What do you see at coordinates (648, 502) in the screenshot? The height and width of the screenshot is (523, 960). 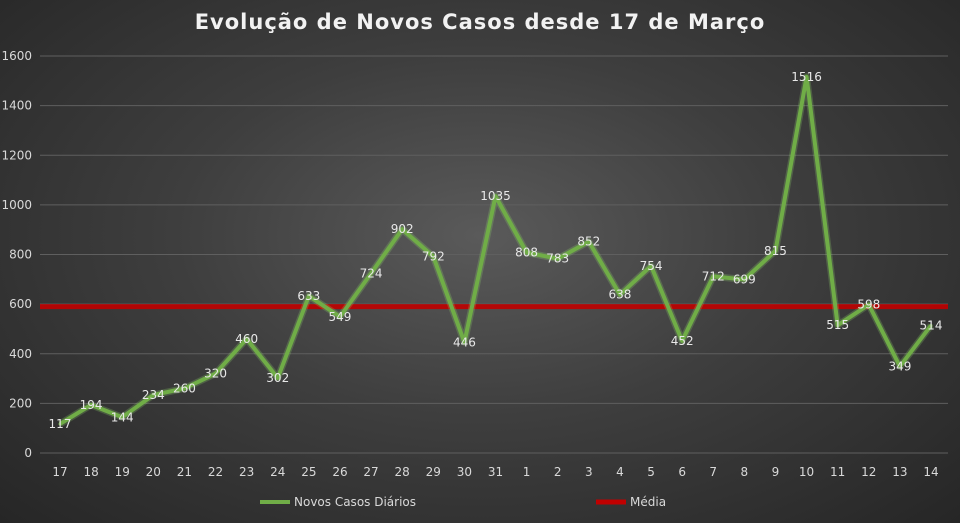 I see `legend-label-mean: Média` at bounding box center [648, 502].